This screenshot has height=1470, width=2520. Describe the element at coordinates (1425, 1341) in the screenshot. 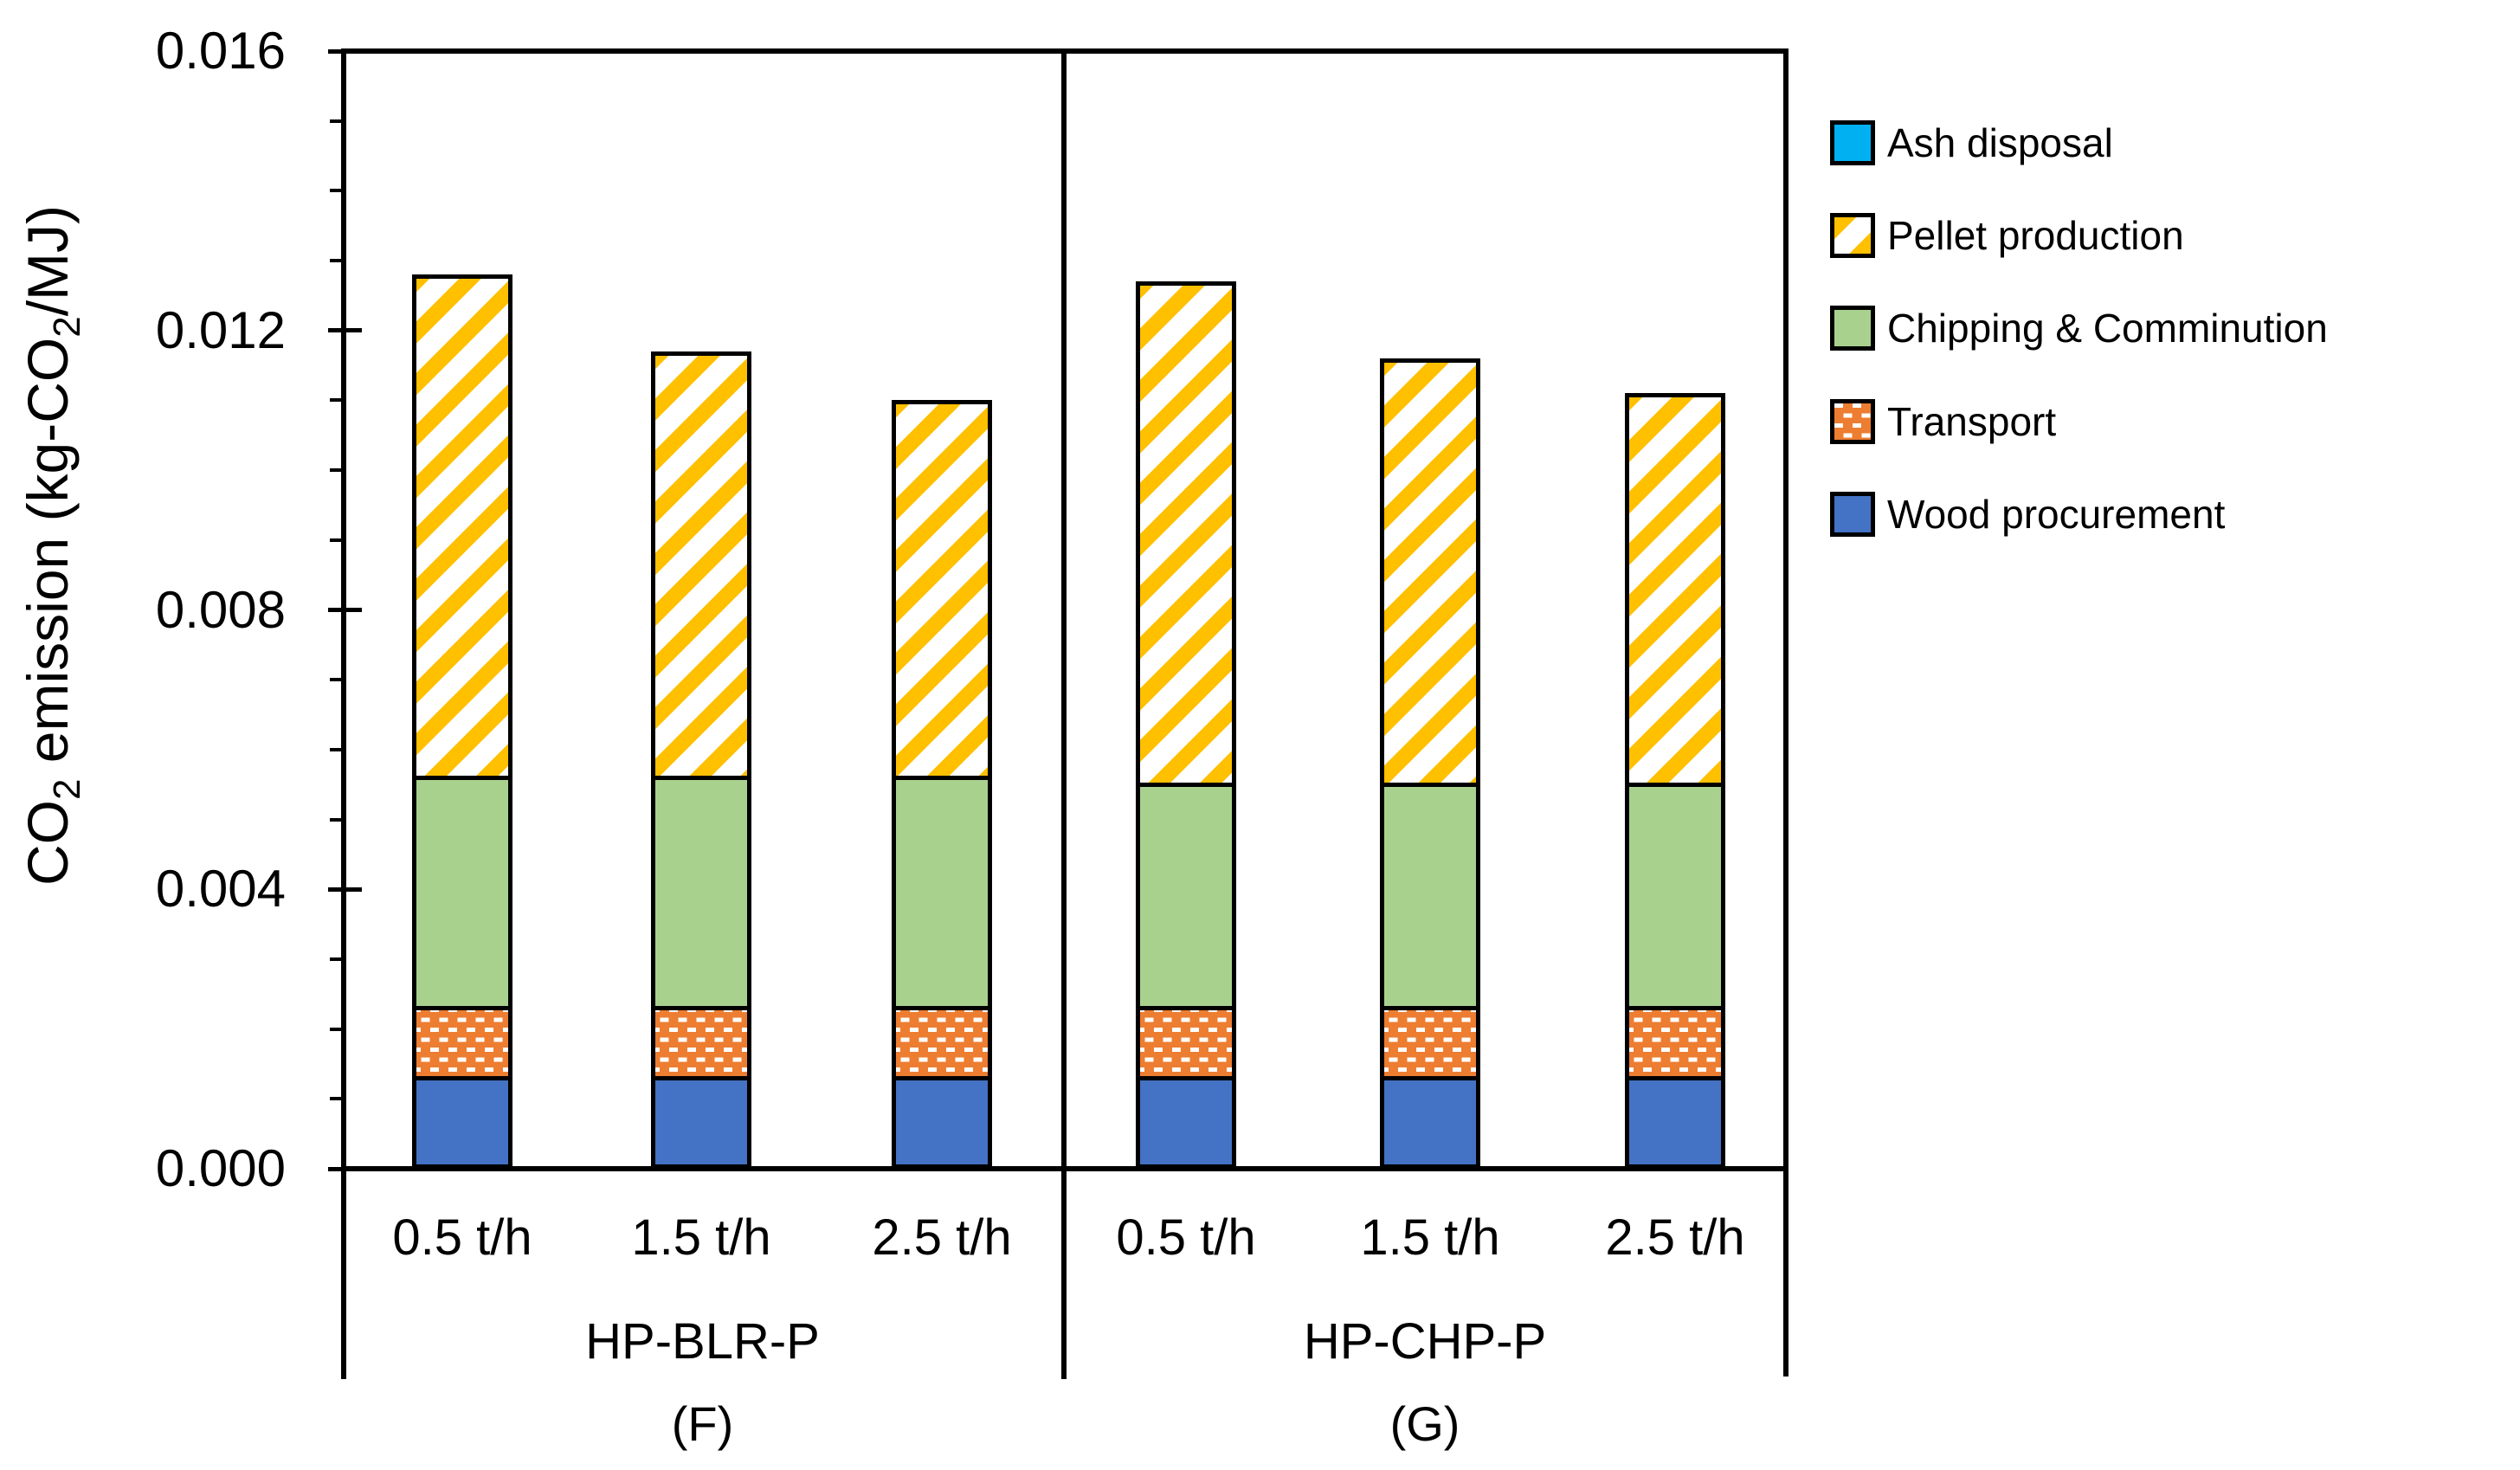

I see `x-group-label: HP-CHP-P` at that location.